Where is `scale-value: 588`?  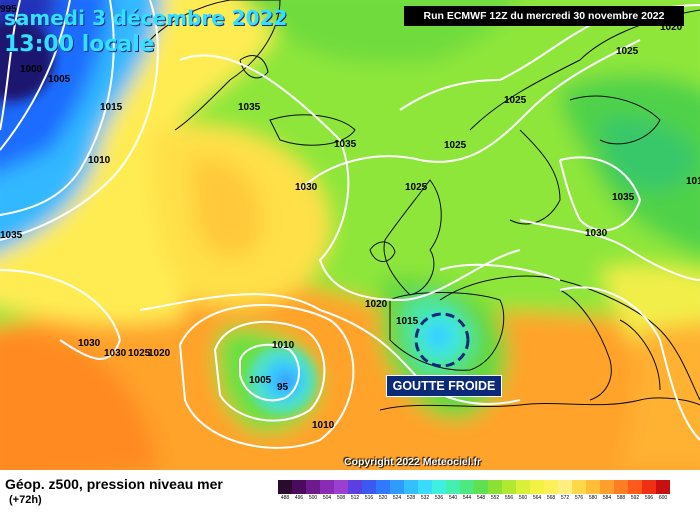
scale-value: 588 is located at coordinates (621, 498).